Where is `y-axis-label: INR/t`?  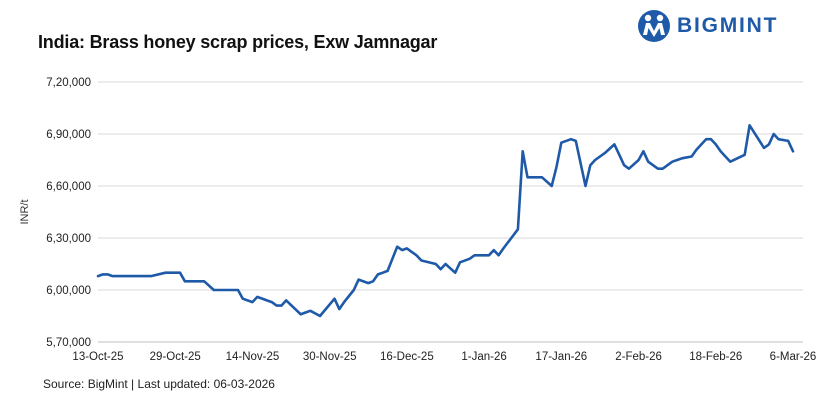 y-axis-label: INR/t is located at coordinates (25, 211).